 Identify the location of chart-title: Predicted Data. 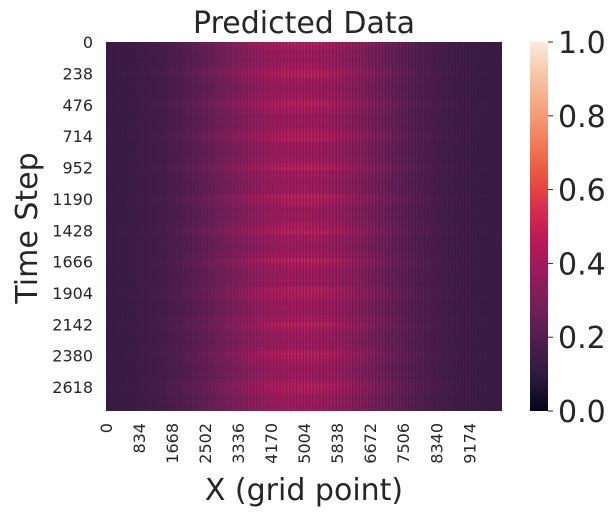
(304, 23).